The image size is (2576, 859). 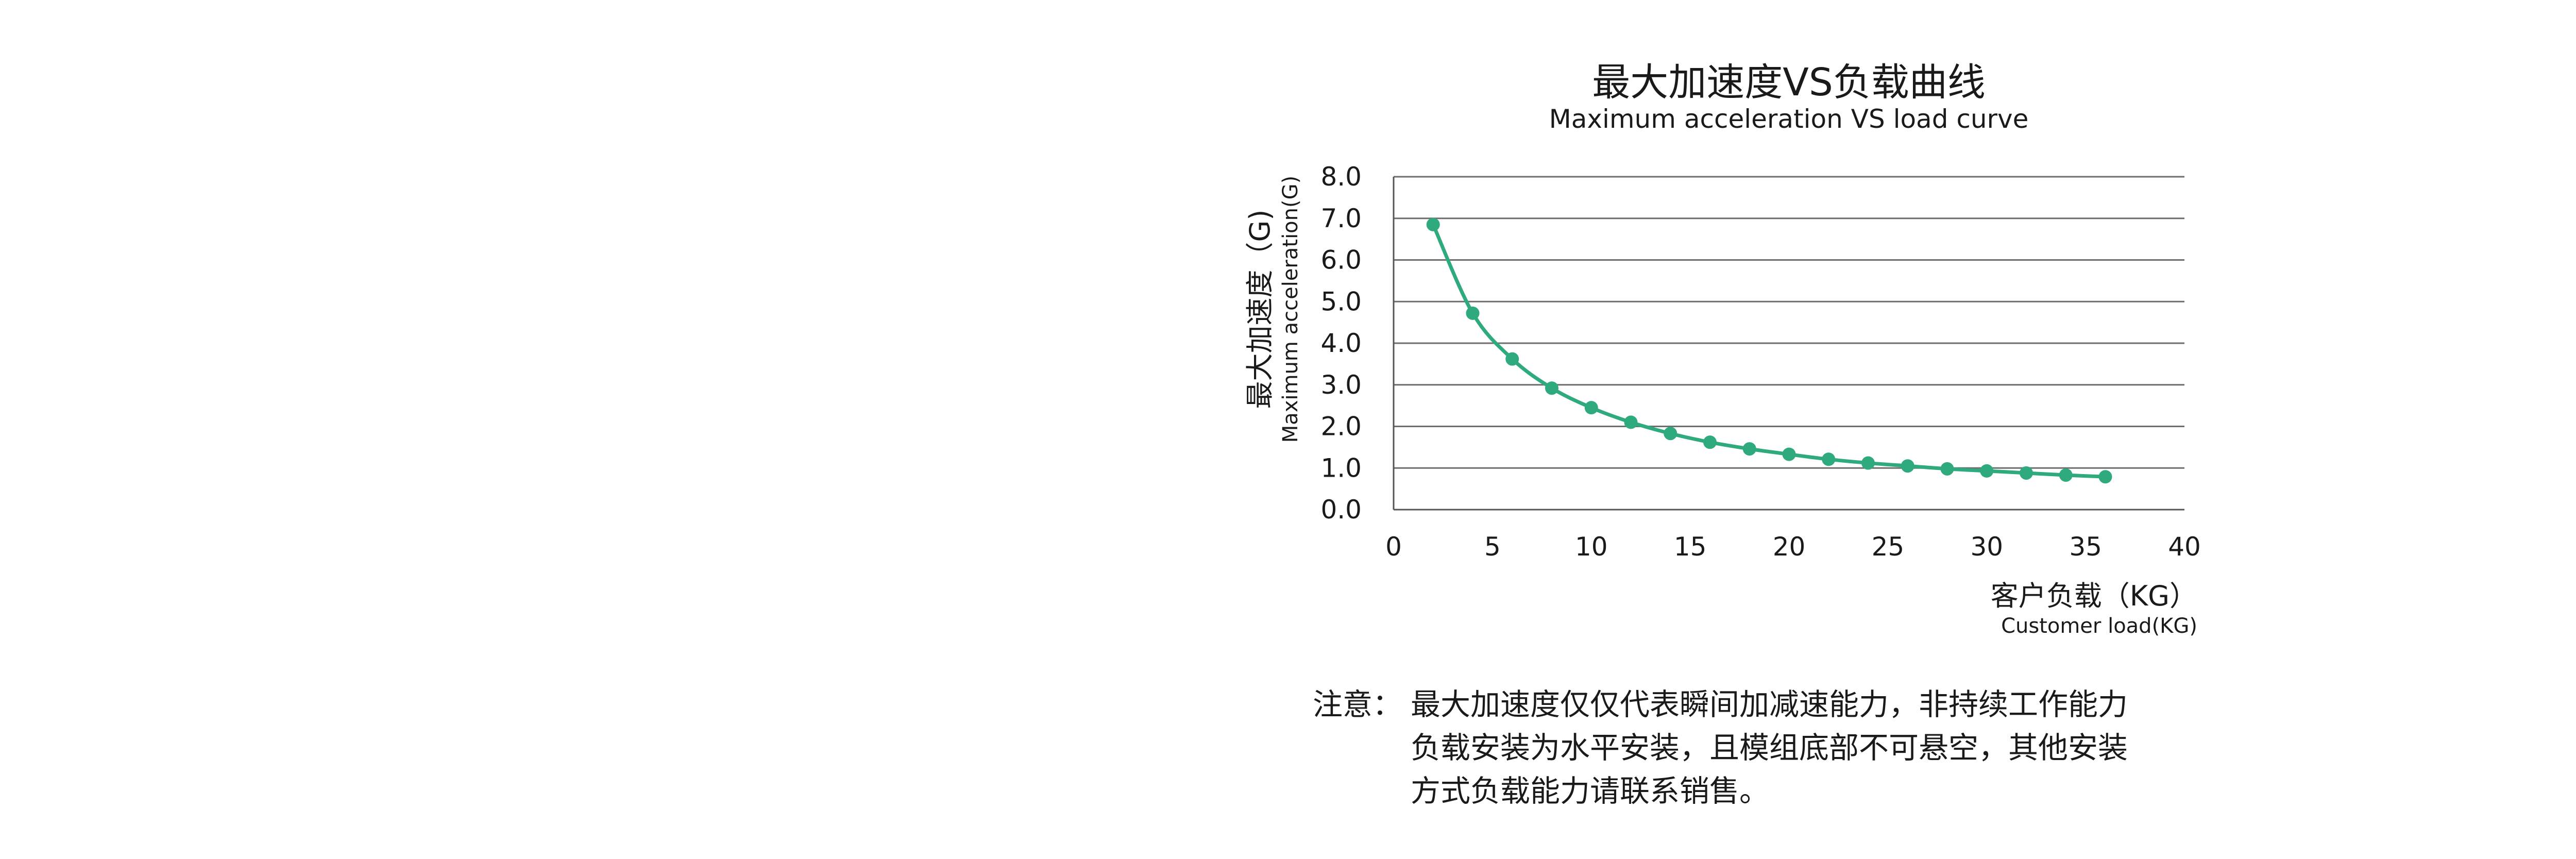 What do you see at coordinates (1789, 119) in the screenshot?
I see `chart-subtitle: Maximum acceleration VS load curve` at bounding box center [1789, 119].